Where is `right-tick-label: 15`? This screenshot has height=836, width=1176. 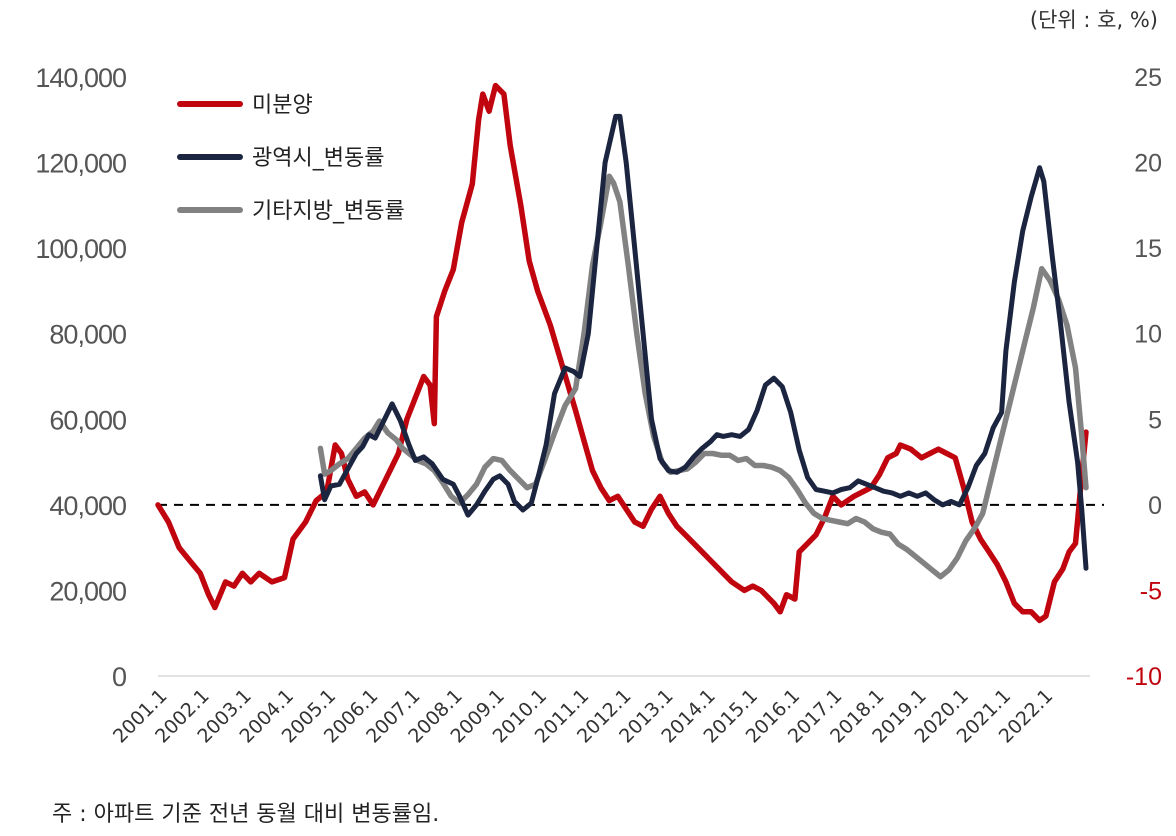
right-tick-label: 15 is located at coordinates (1148, 249).